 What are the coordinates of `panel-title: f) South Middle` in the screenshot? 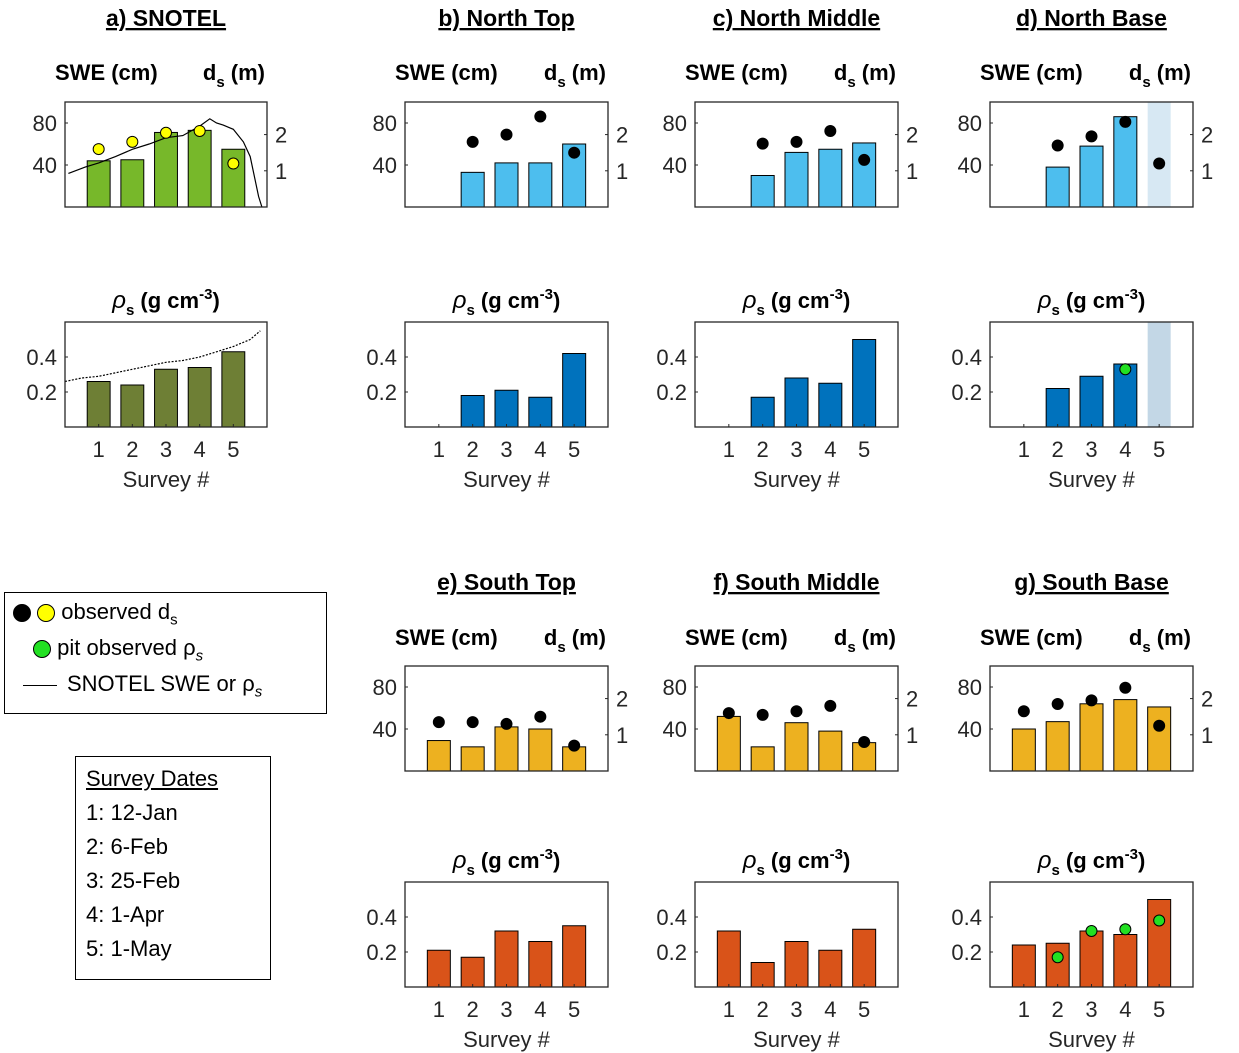 It's located at (796, 582).